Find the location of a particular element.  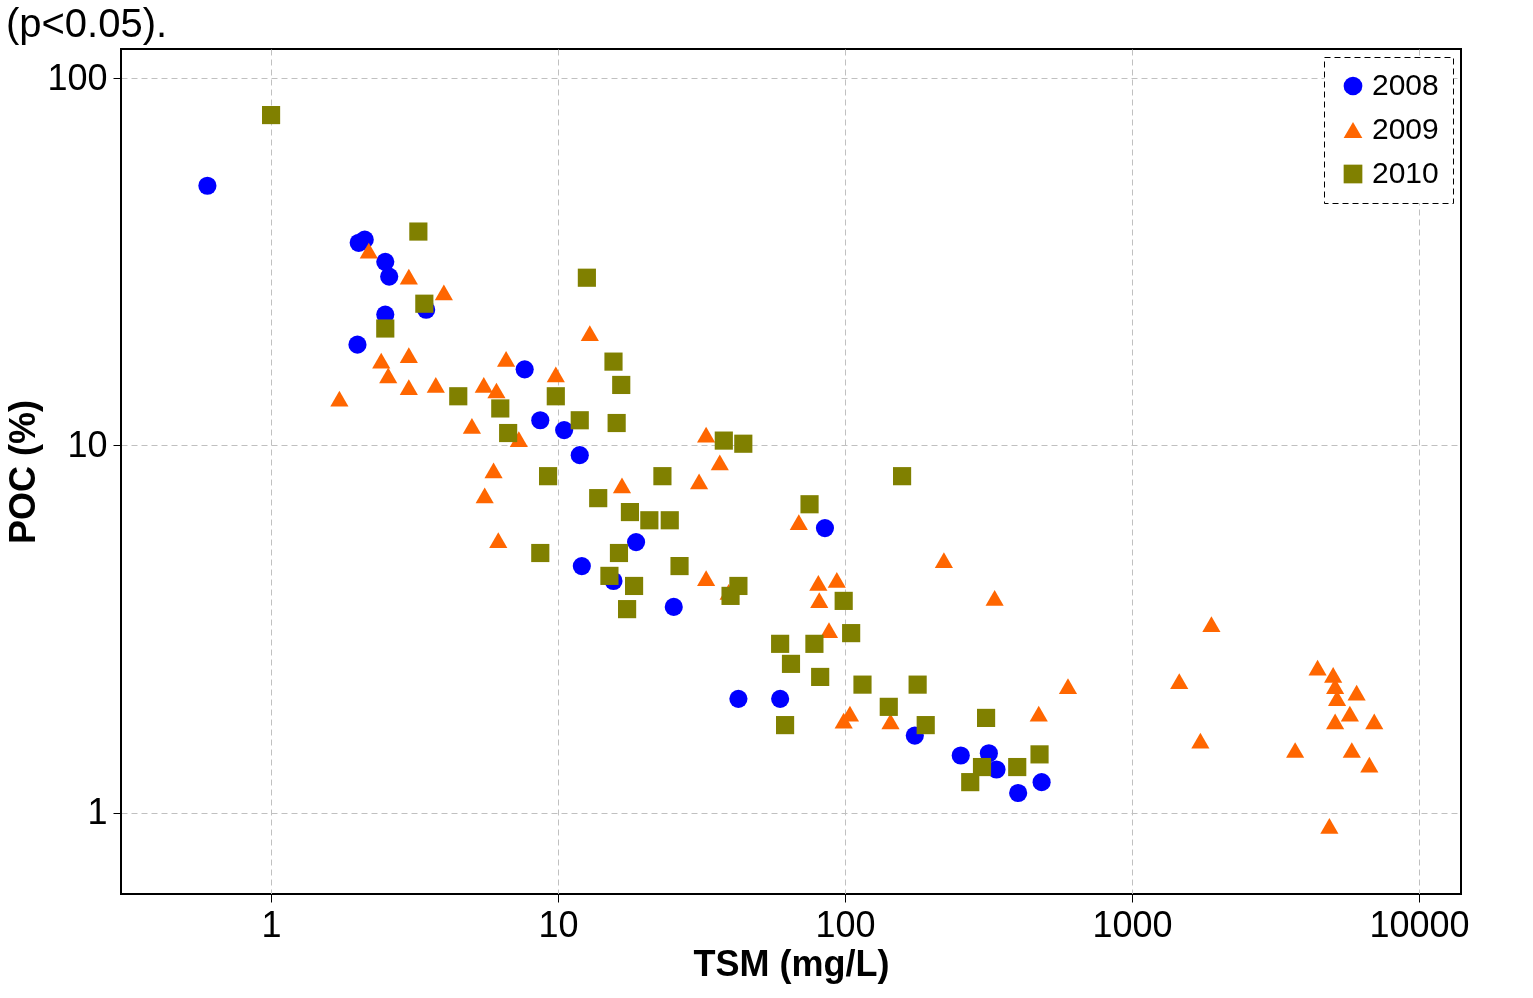

x-axis-title: TSM (mg/L) is located at coordinates (791, 963).